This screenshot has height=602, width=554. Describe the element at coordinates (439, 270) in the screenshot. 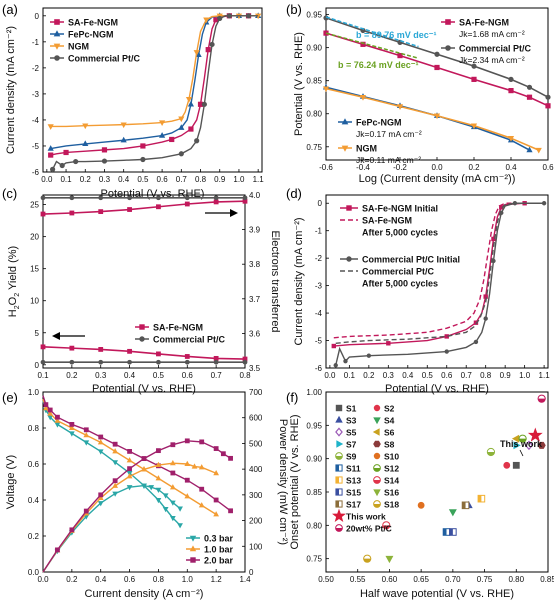

I see `series-line-SA-Fe-NGM After 5,000 cycles` at that location.